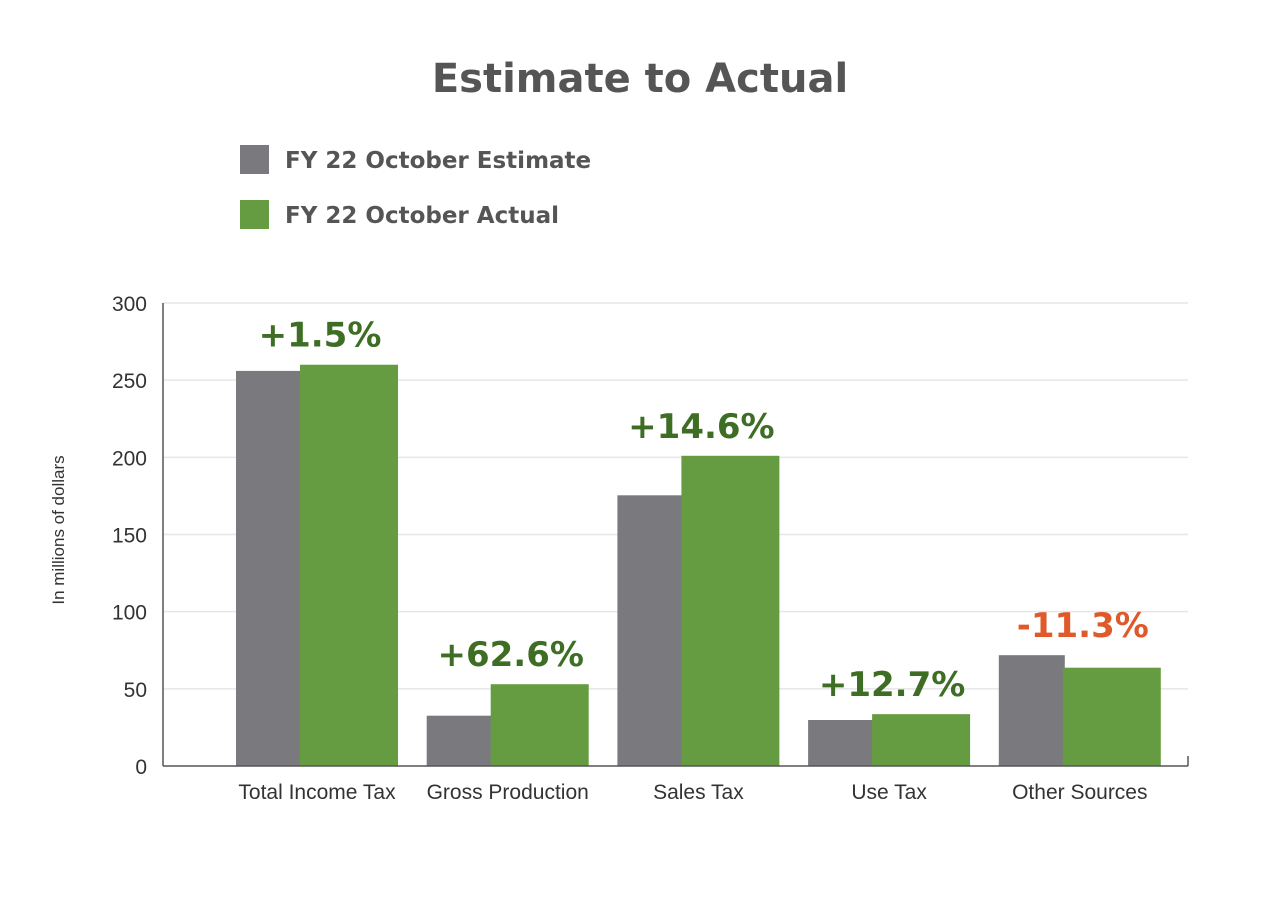  What do you see at coordinates (129, 536) in the screenshot?
I see `y-tick-label: 150` at bounding box center [129, 536].